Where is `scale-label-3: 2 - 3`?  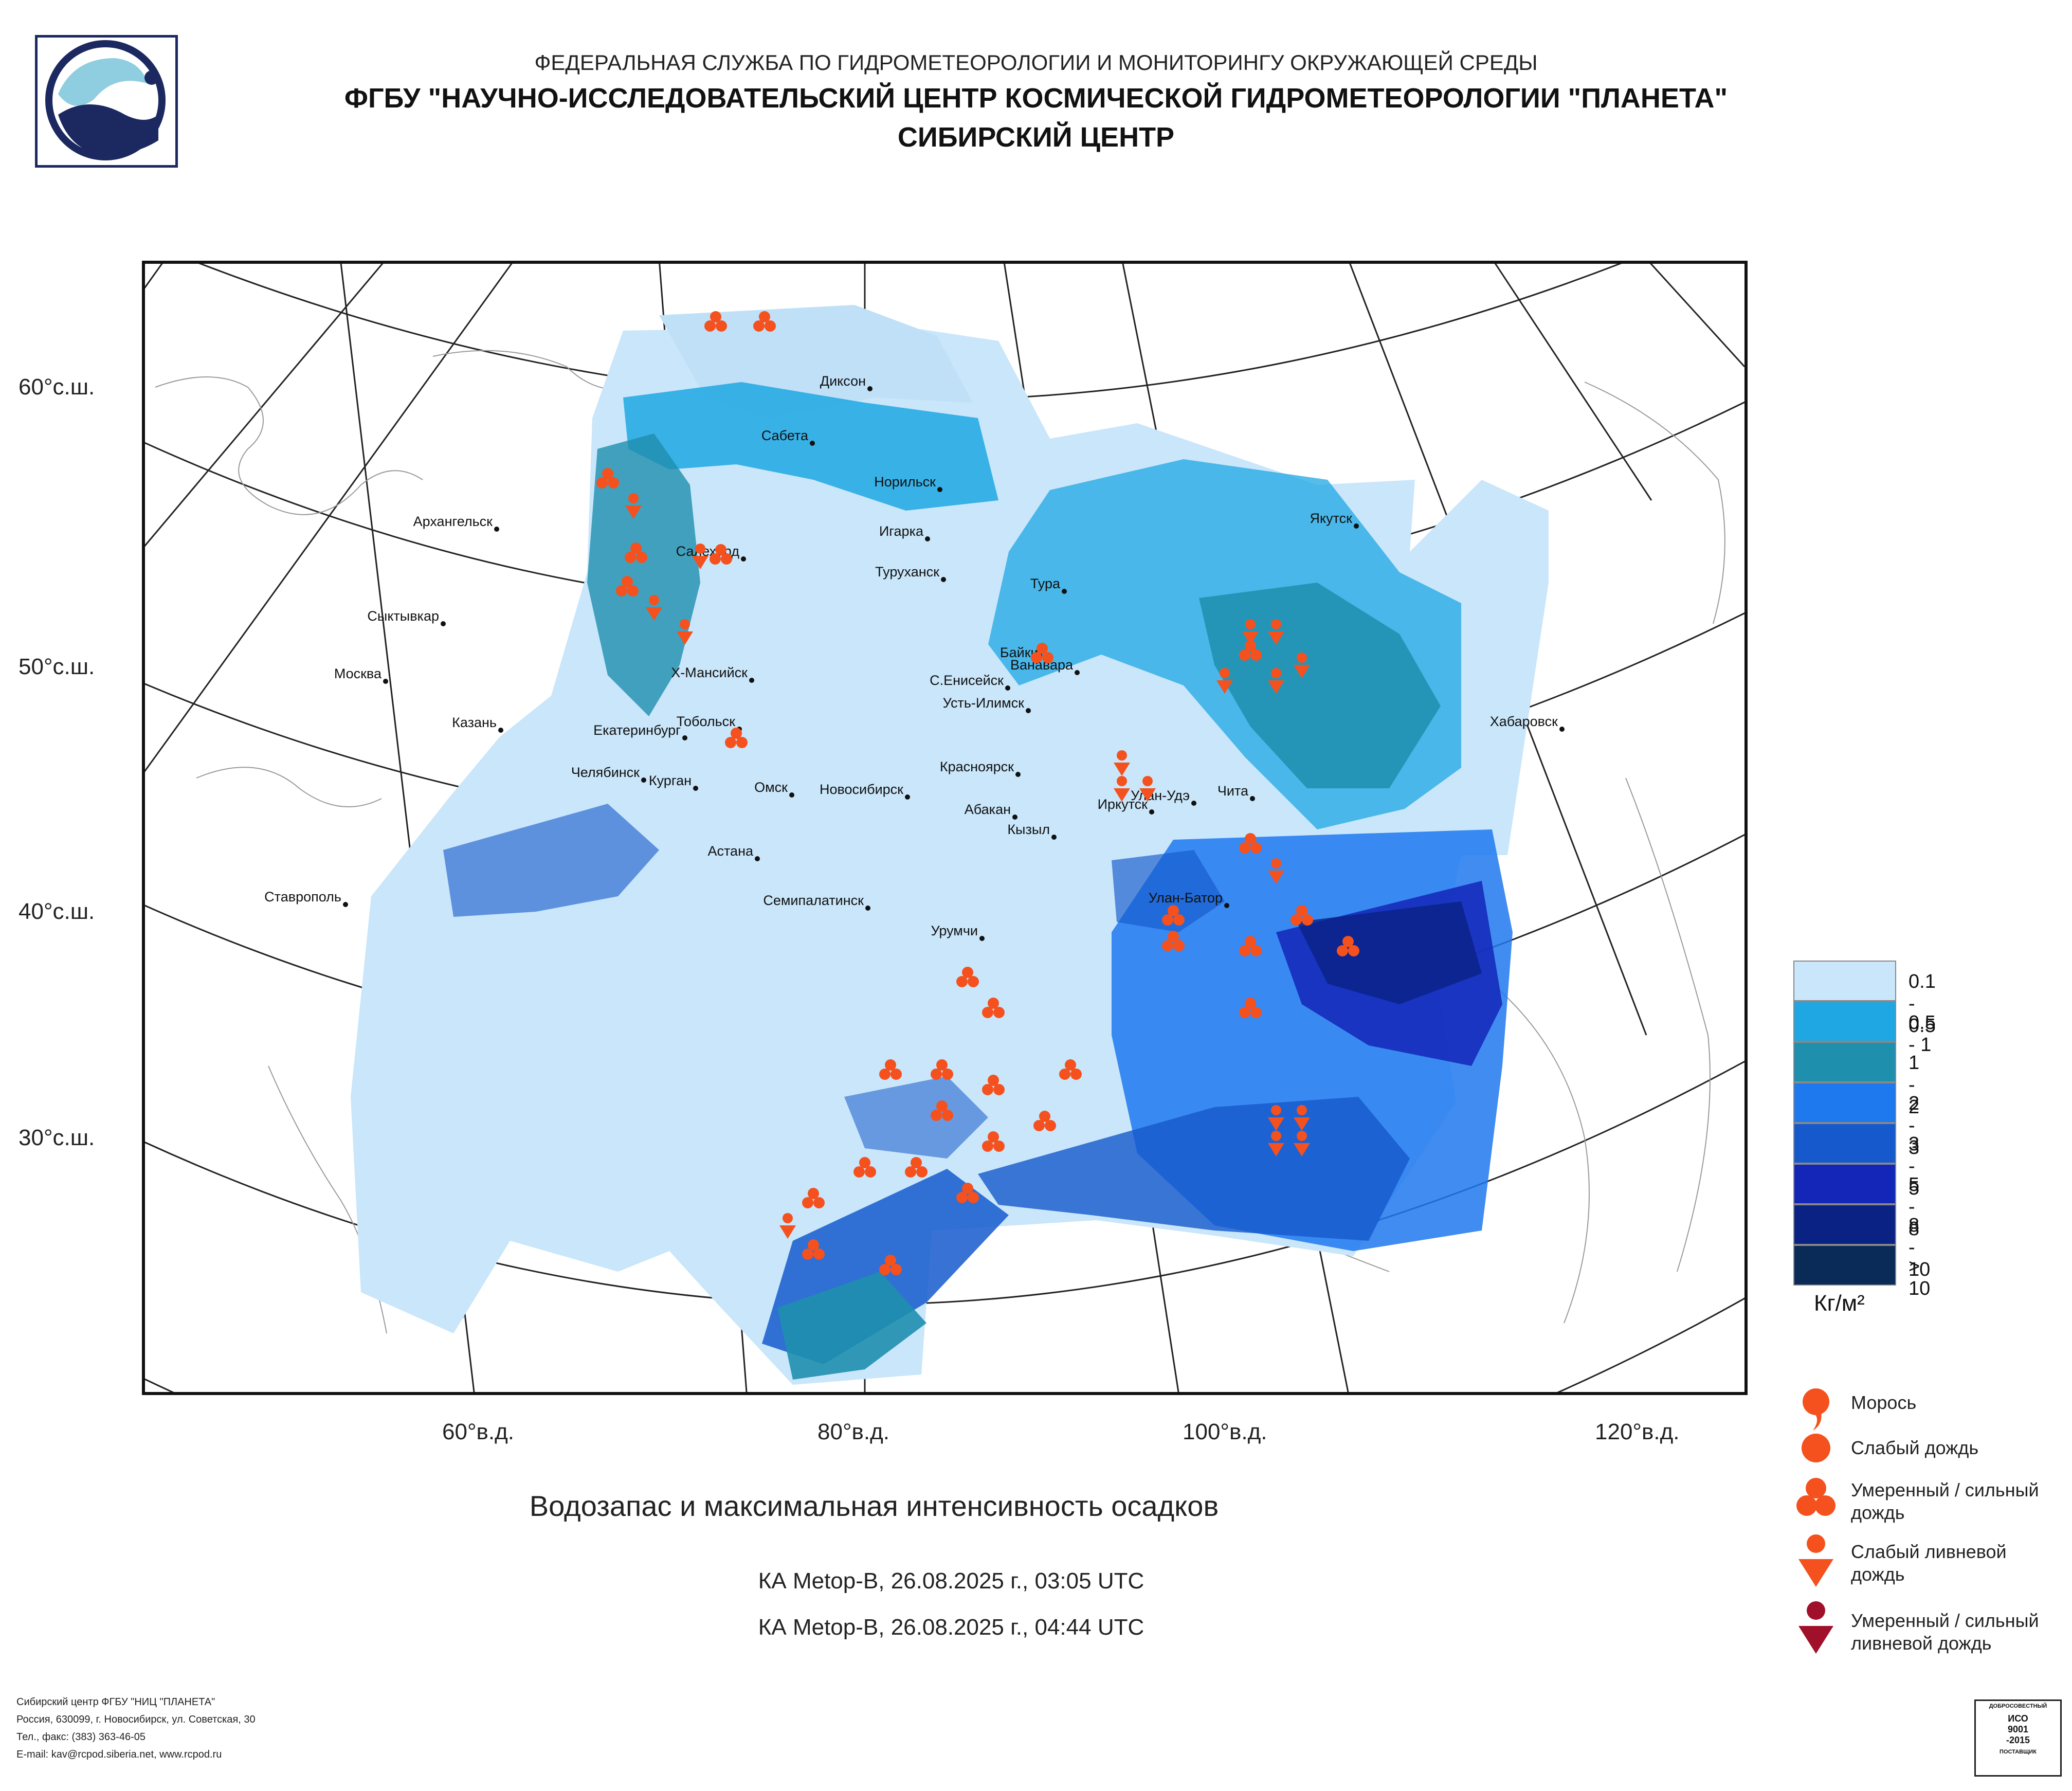 scale-label-3: 2 - 3 is located at coordinates (1914, 1126).